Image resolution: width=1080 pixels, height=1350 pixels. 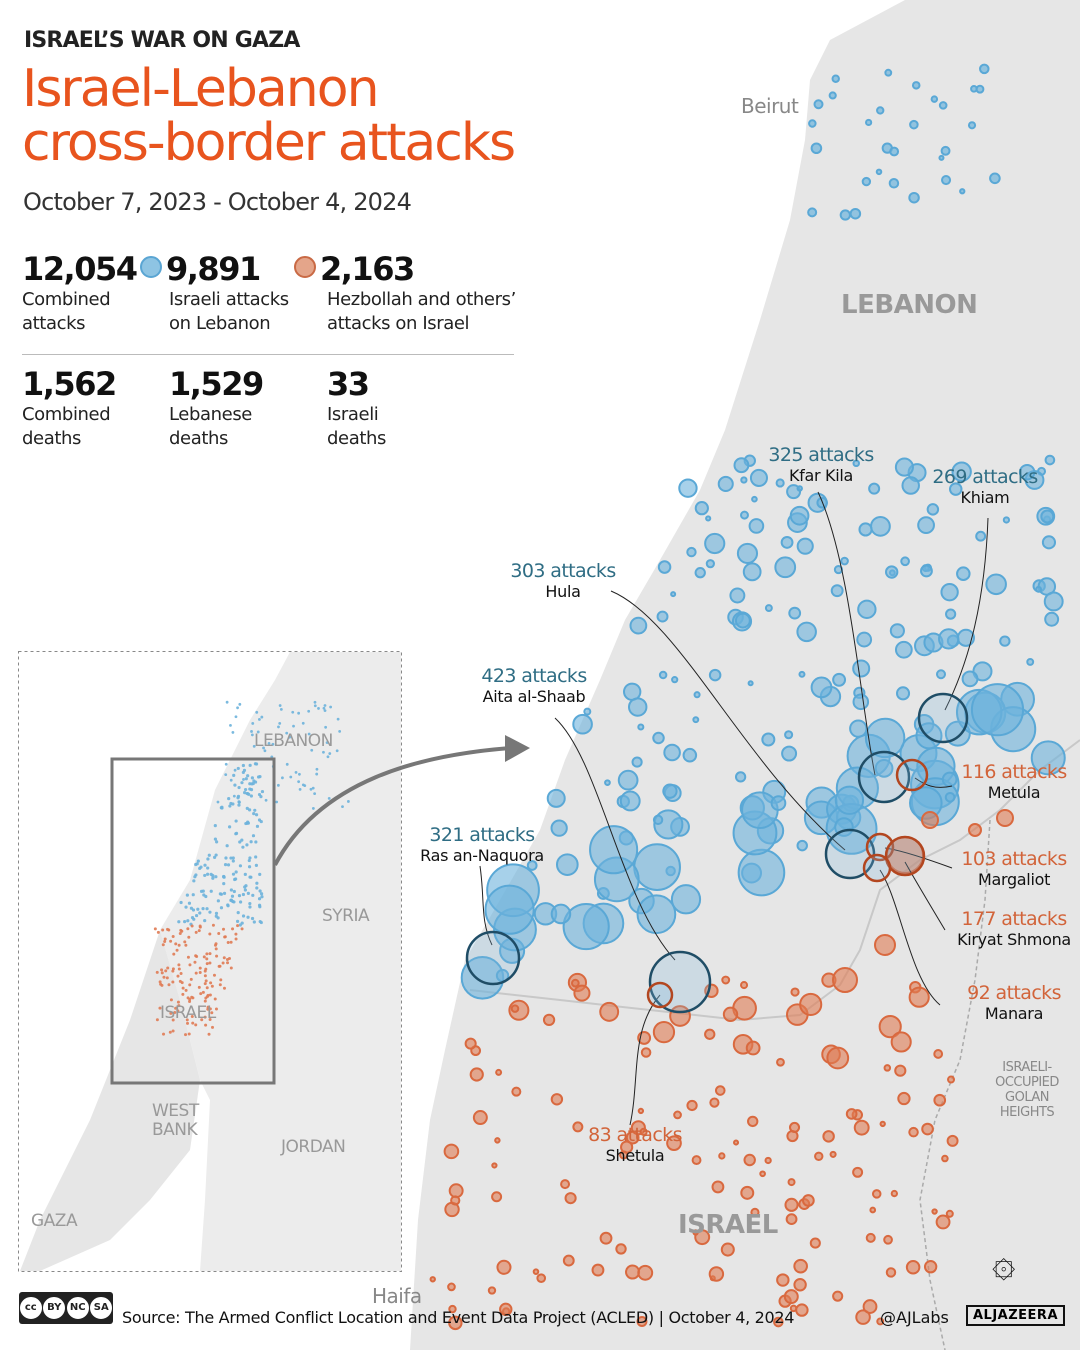 I want to click on place-name: Shetula, so click(x=635, y=1155).